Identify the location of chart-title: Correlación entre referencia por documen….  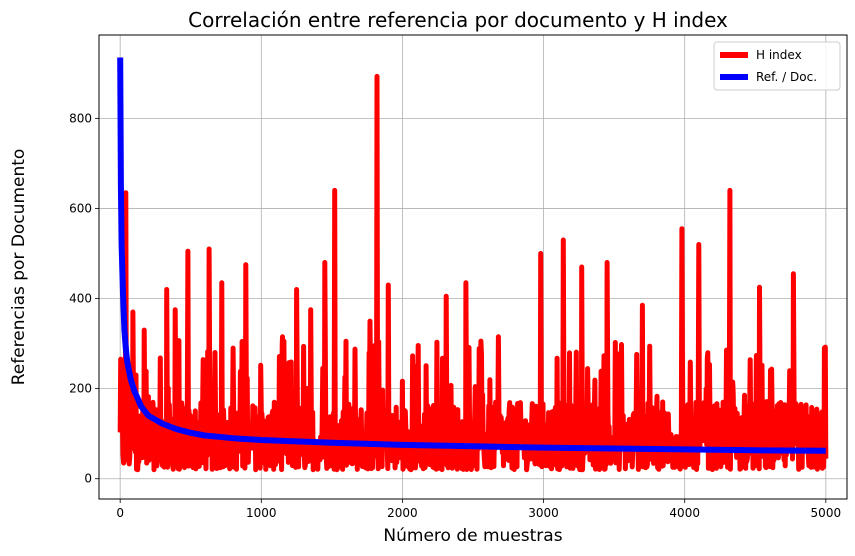
(458, 20).